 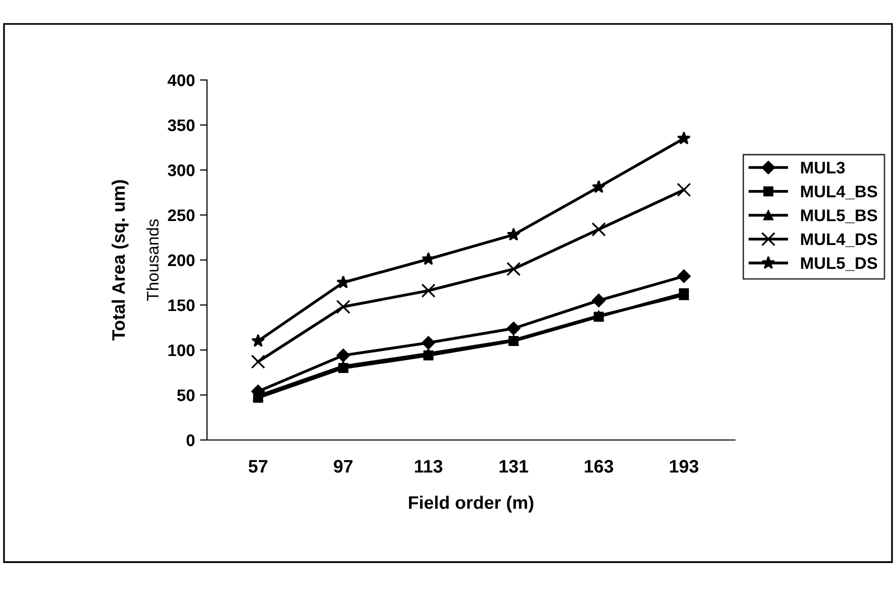 What do you see at coordinates (599, 466) in the screenshot?
I see `x-tick-label: 163` at bounding box center [599, 466].